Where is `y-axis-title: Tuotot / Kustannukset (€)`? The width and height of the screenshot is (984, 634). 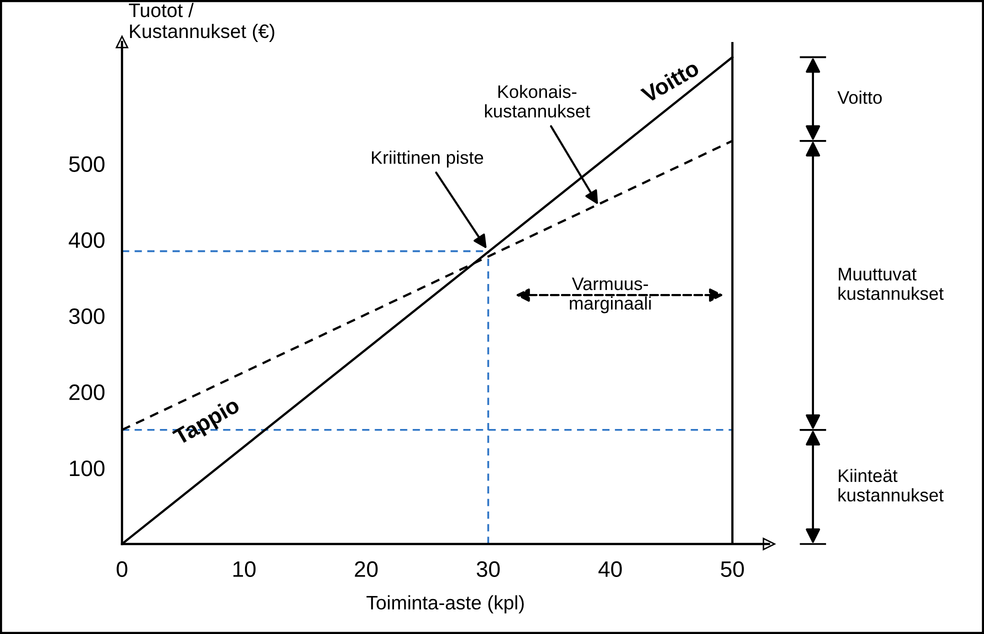
y-axis-title: Tuotot / Kustannukset (€) is located at coordinates (201, 22).